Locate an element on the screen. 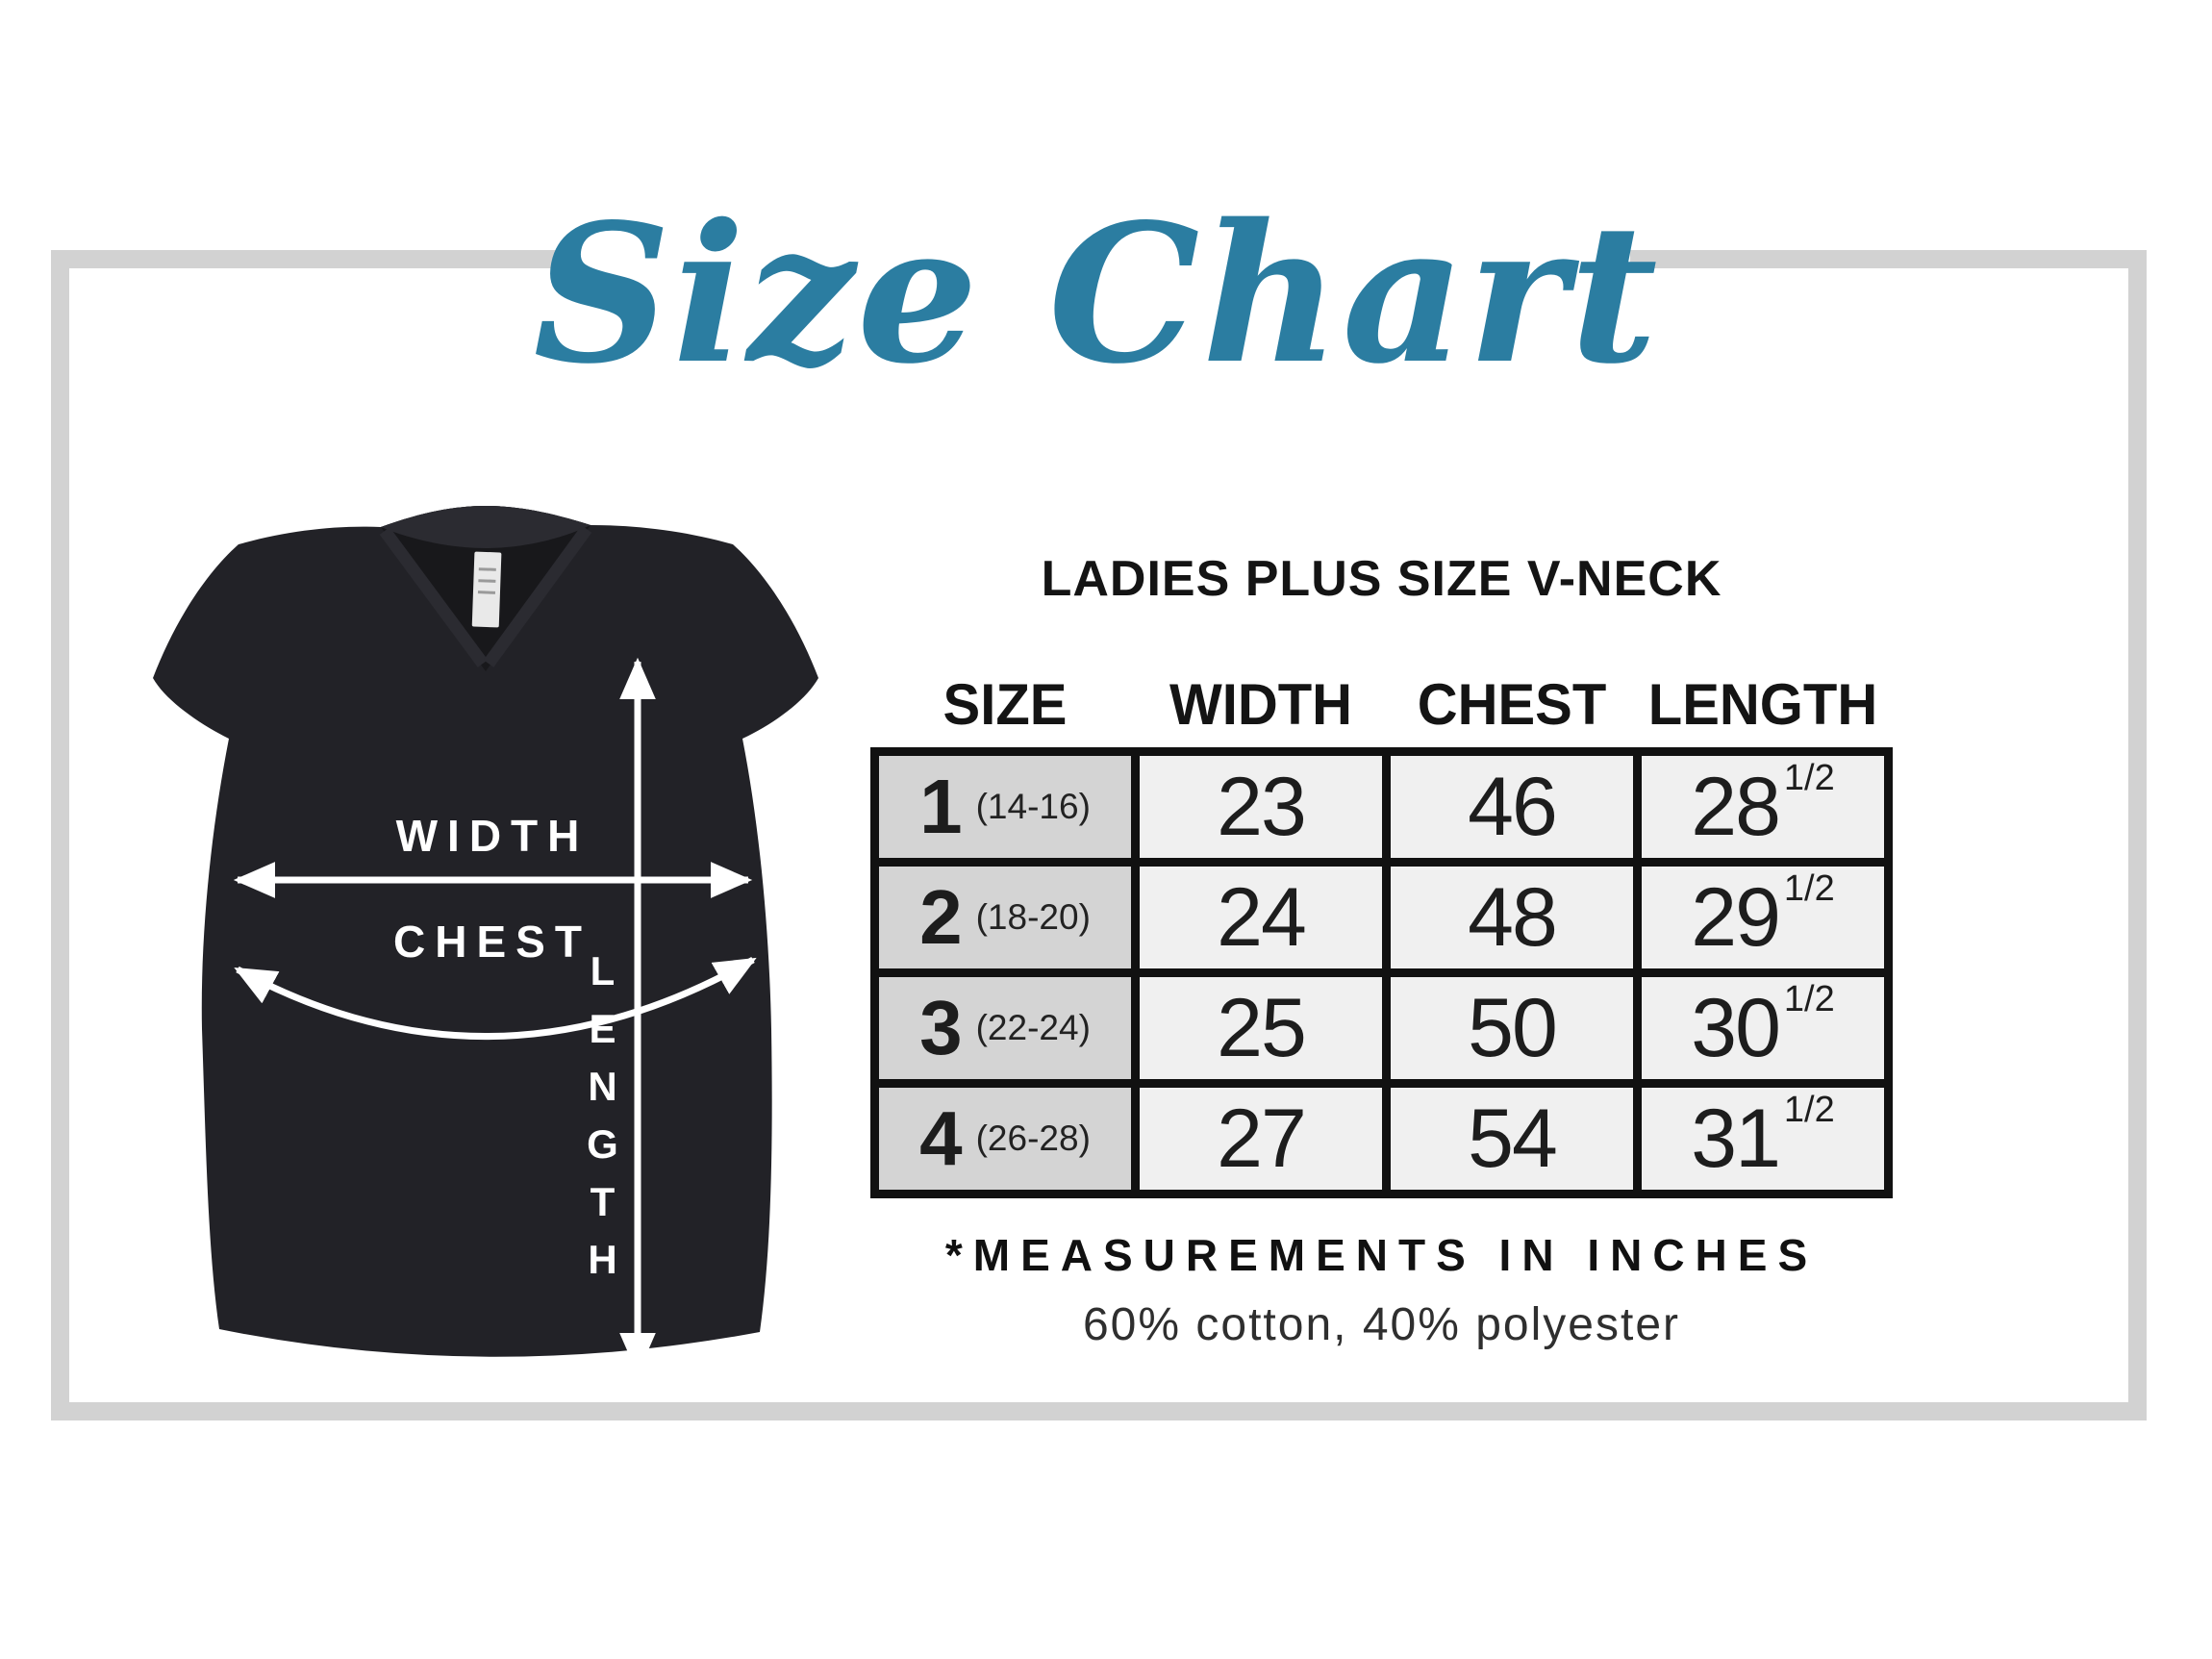 The image size is (2212, 1659). size-range: (26-28) is located at coordinates (1033, 1138).